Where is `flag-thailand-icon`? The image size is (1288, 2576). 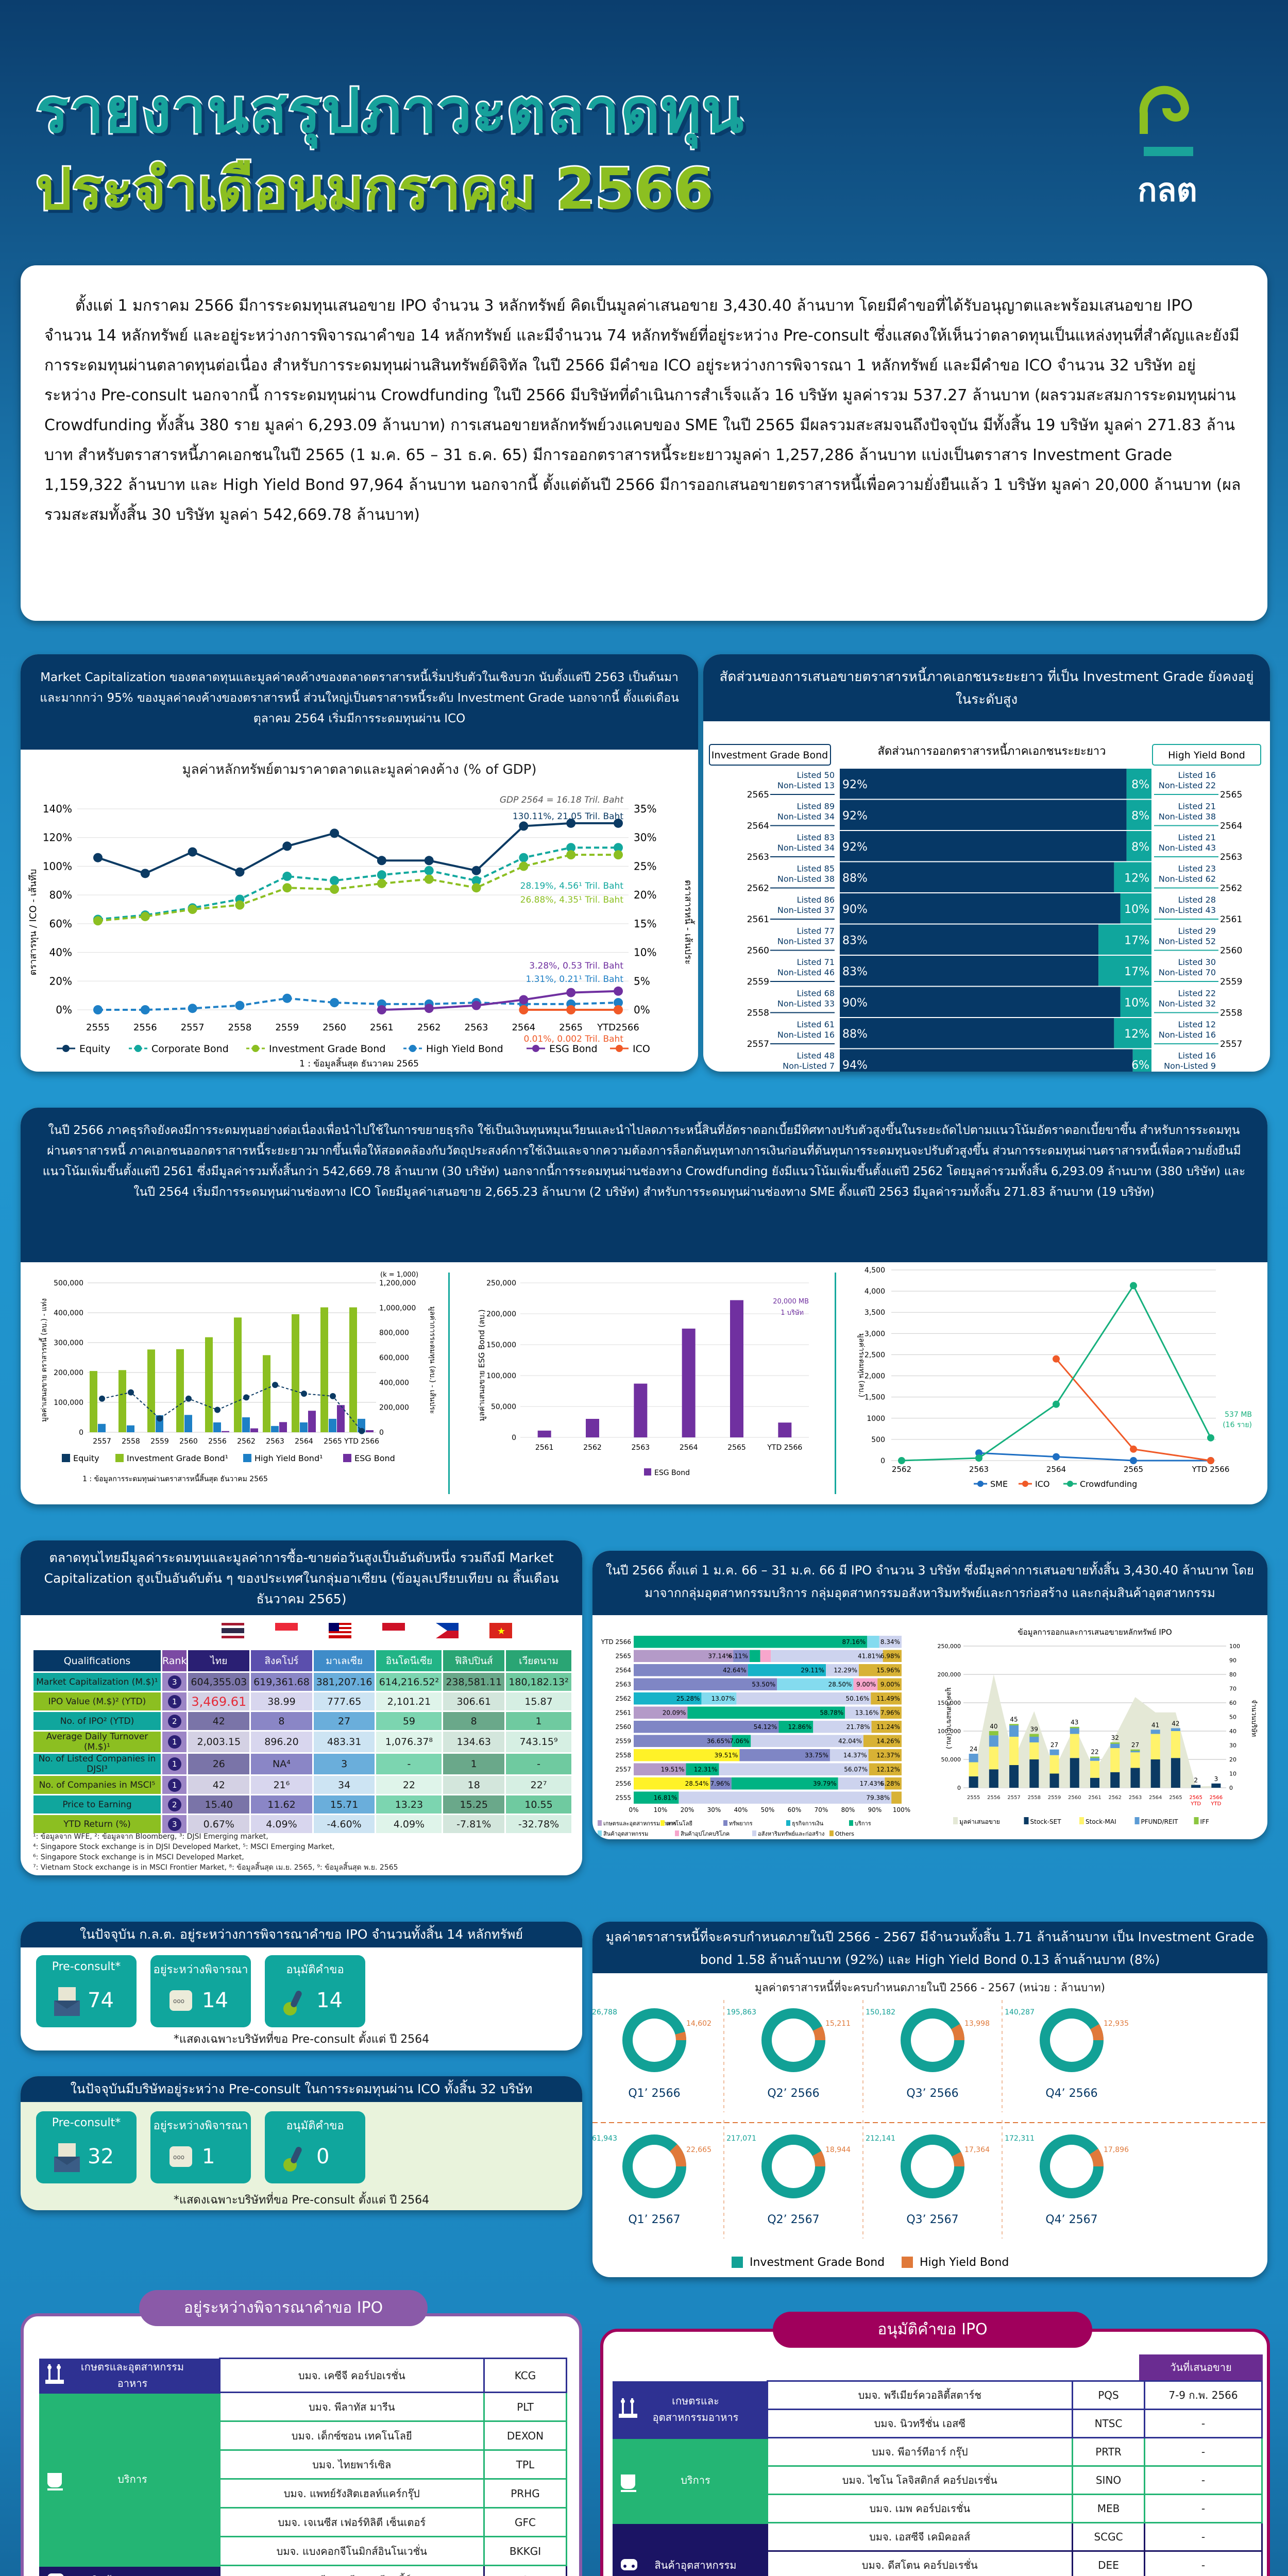 flag-thailand-icon is located at coordinates (233, 1631).